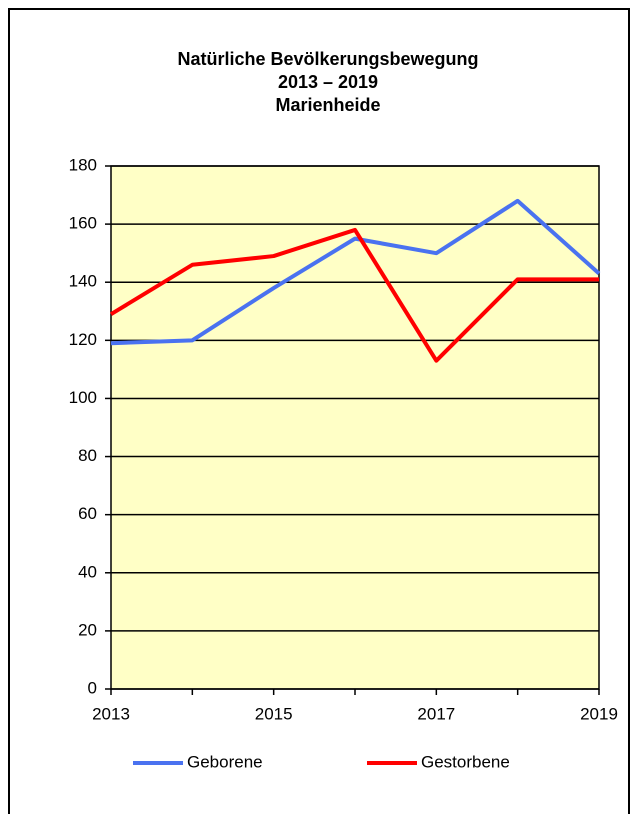 The width and height of the screenshot is (638, 814). I want to click on x-tick-label: 2019, so click(599, 713).